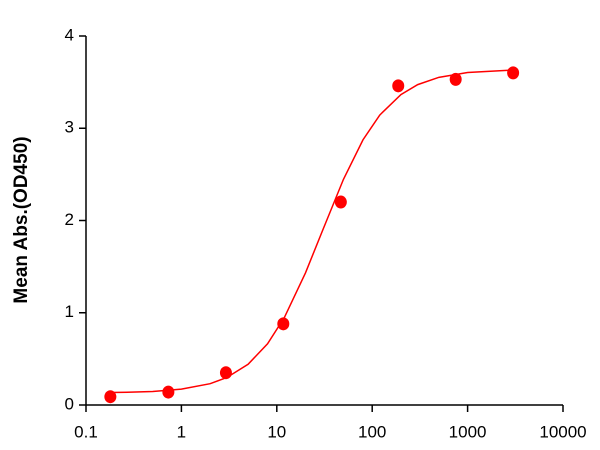 The height and width of the screenshot is (450, 600). I want to click on y-tick-label: 0, so click(69, 403).